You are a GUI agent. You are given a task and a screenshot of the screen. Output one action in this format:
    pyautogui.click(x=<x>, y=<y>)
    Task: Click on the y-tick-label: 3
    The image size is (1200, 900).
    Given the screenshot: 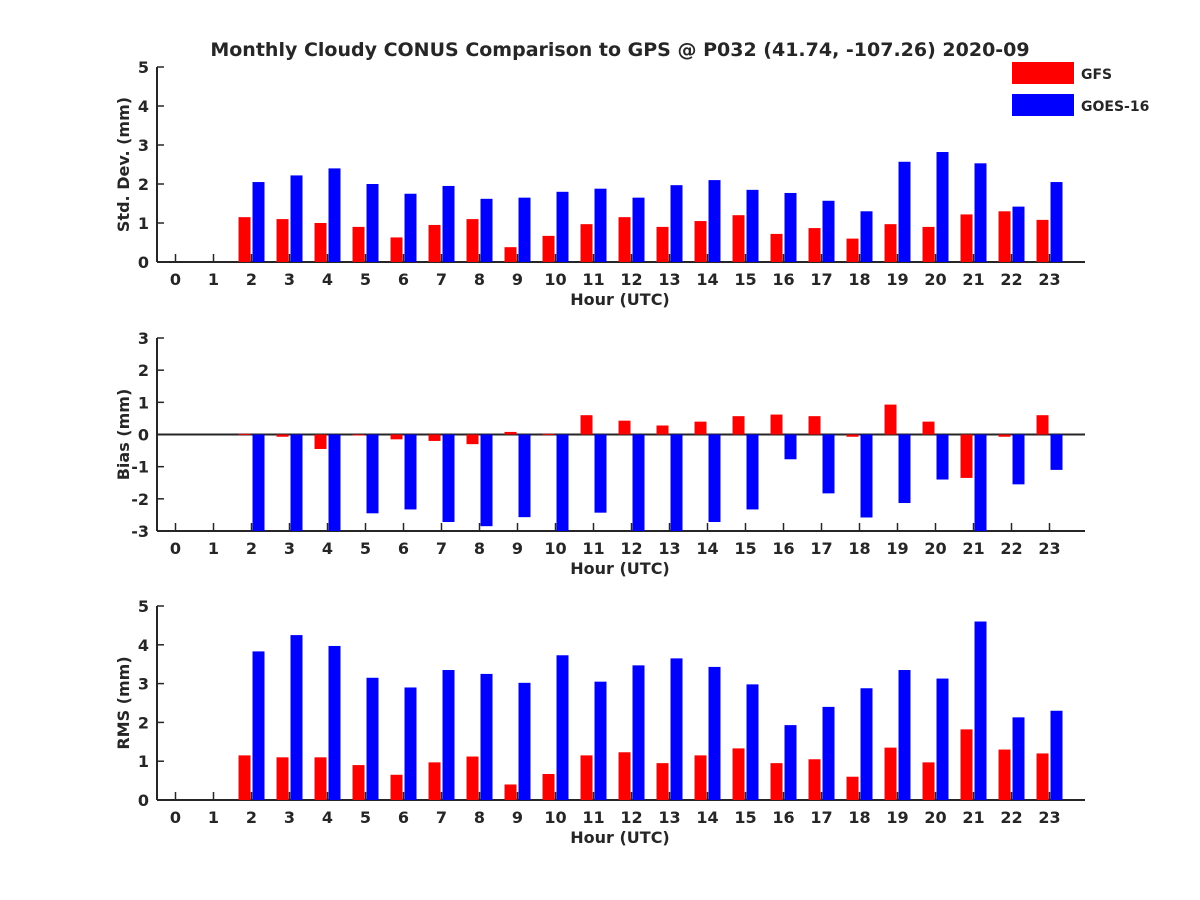 What is the action you would take?
    pyautogui.click(x=143, y=145)
    